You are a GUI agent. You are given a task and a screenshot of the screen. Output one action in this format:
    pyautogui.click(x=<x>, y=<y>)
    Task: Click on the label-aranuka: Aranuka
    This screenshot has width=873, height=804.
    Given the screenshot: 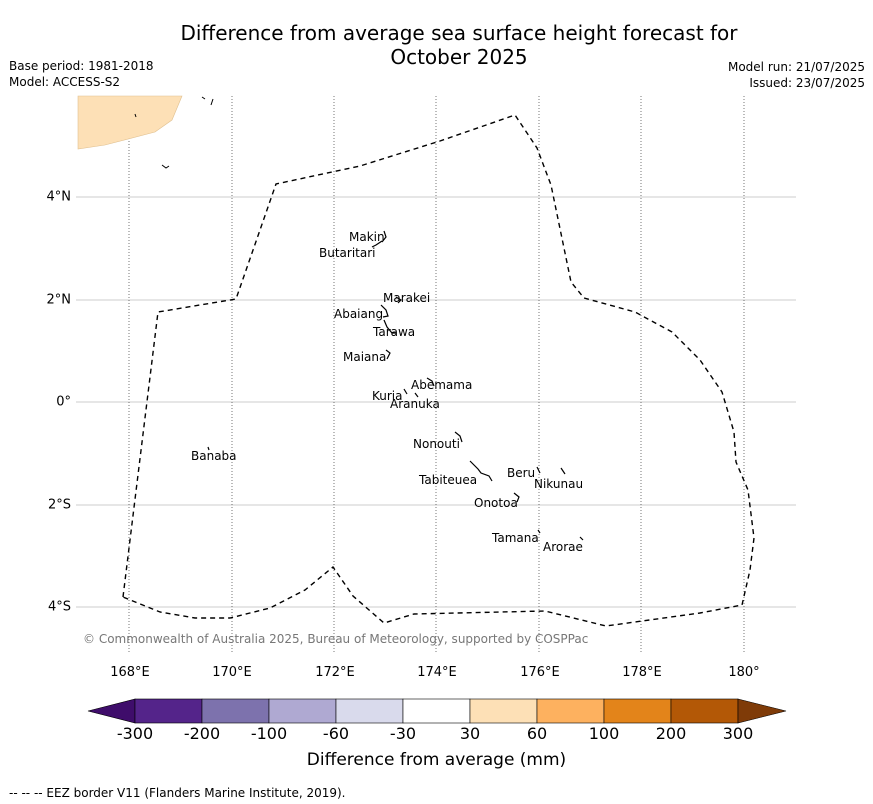 What is the action you would take?
    pyautogui.click(x=415, y=404)
    